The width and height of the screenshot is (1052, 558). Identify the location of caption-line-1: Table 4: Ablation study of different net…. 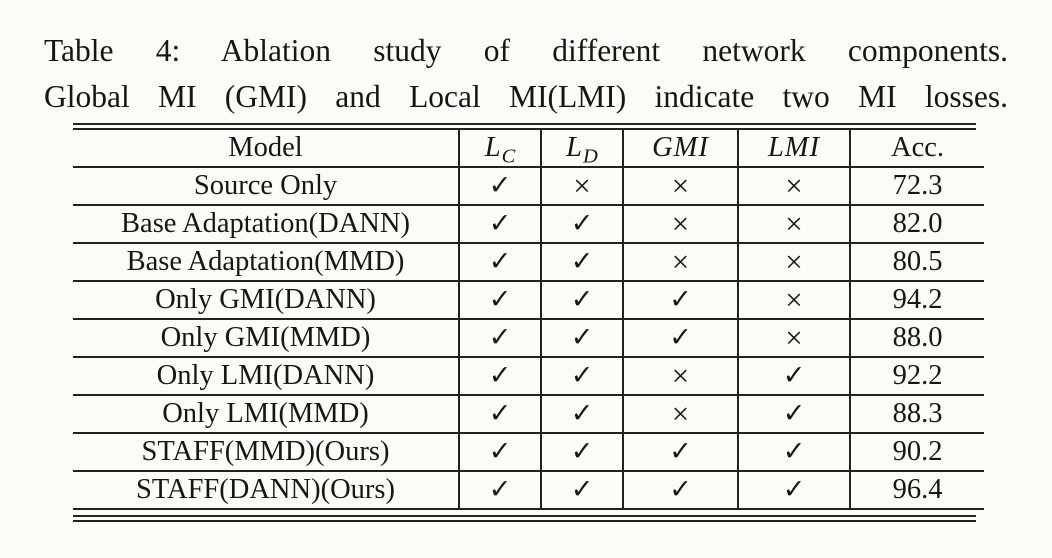
(526, 50).